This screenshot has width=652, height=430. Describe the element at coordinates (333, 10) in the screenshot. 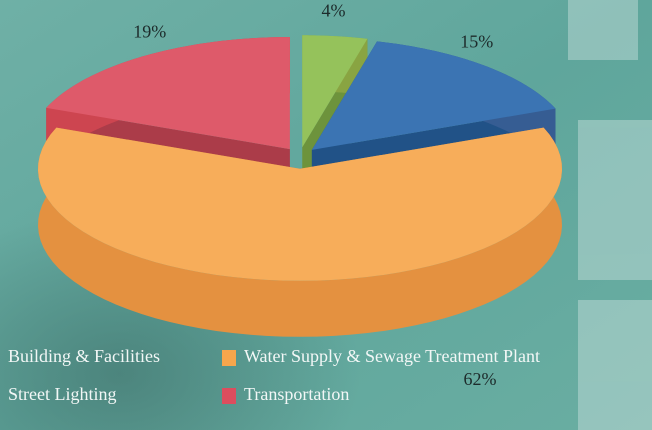

I see `data-label: 4%` at that location.